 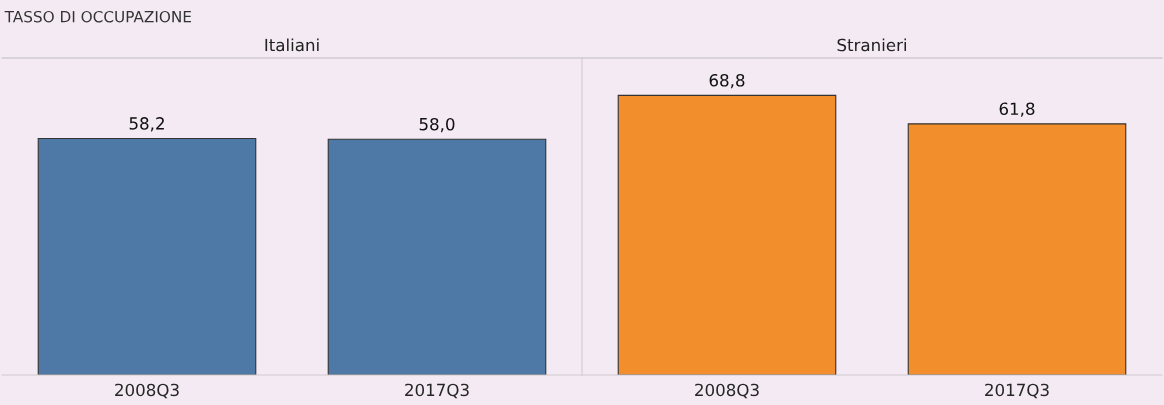 I want to click on data-label: 61,8, so click(x=1017, y=109).